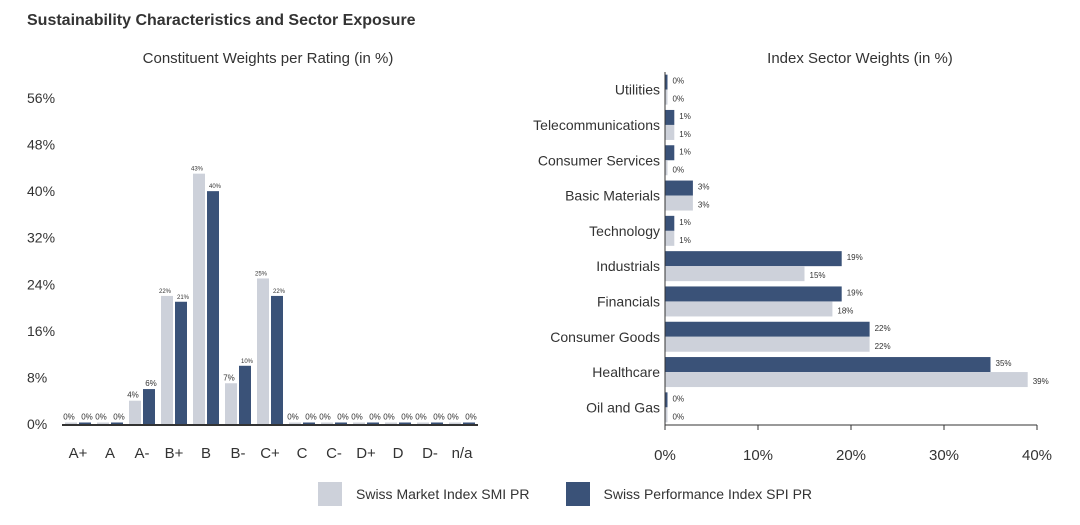  What do you see at coordinates (596, 125) in the screenshot?
I see `category-label: Telecommunications` at bounding box center [596, 125].